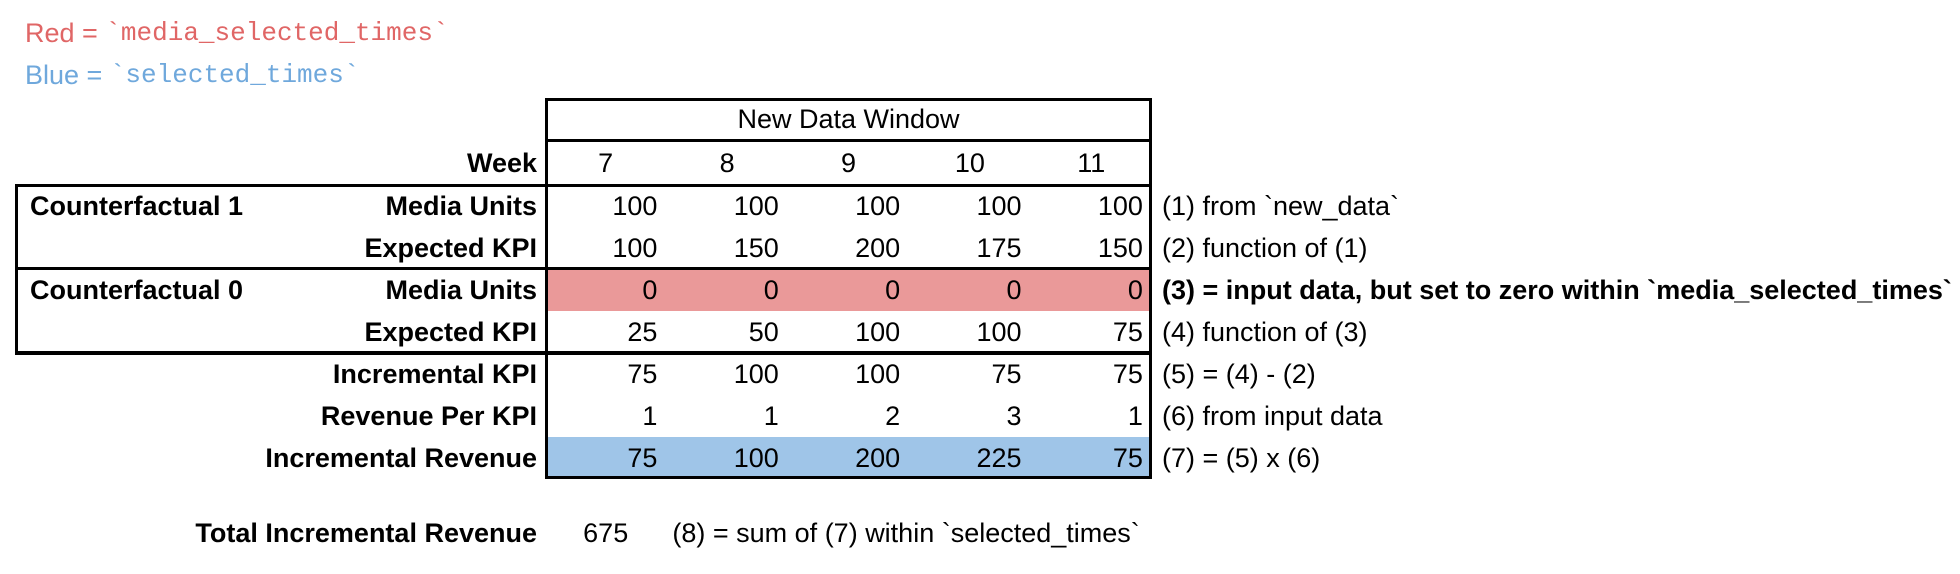 The image size is (1960, 574). I want to click on week-cell: 9, so click(848, 162).